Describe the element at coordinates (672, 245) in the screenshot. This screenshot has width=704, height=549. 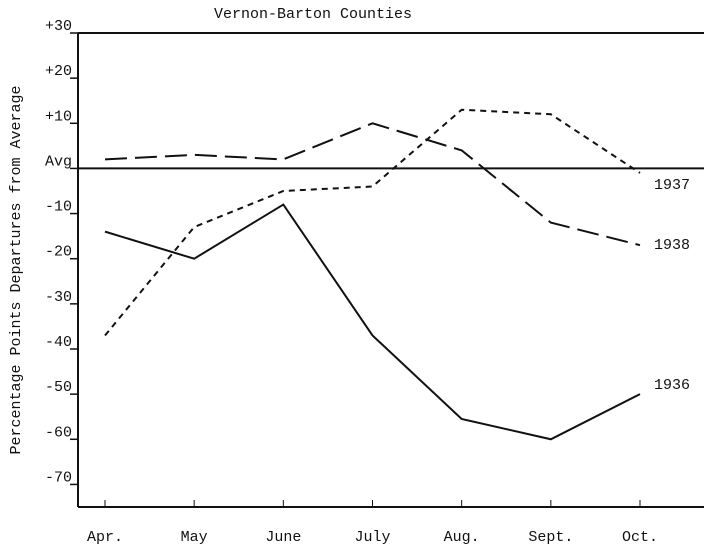
I see `series-label: 1938` at that location.